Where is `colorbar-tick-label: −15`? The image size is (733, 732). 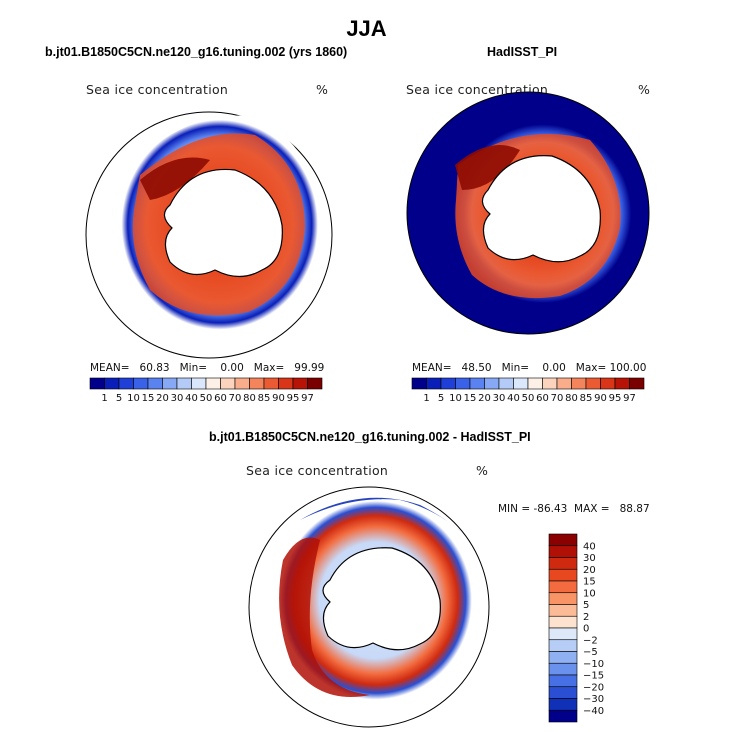
colorbar-tick-label: −15 is located at coordinates (593, 676).